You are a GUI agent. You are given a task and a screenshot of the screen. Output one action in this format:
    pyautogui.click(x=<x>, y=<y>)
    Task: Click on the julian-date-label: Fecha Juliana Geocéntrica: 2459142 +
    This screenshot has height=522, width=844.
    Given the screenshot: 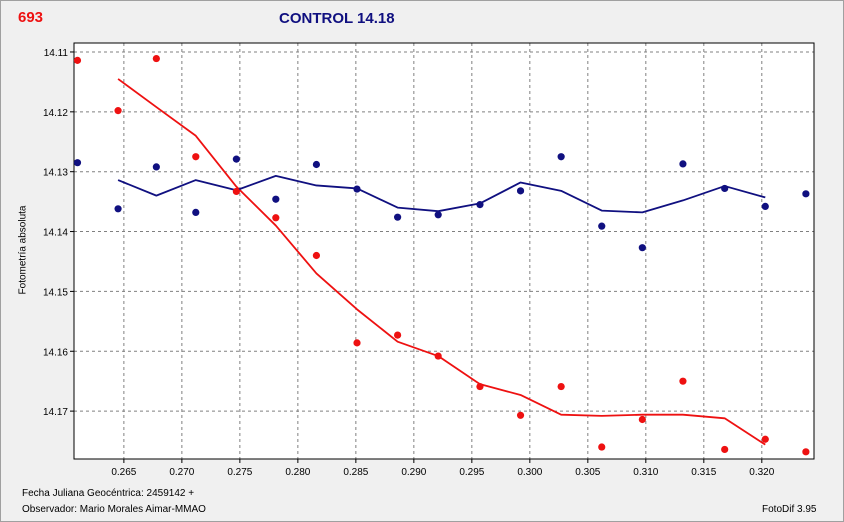 What is the action you would take?
    pyautogui.click(x=108, y=493)
    